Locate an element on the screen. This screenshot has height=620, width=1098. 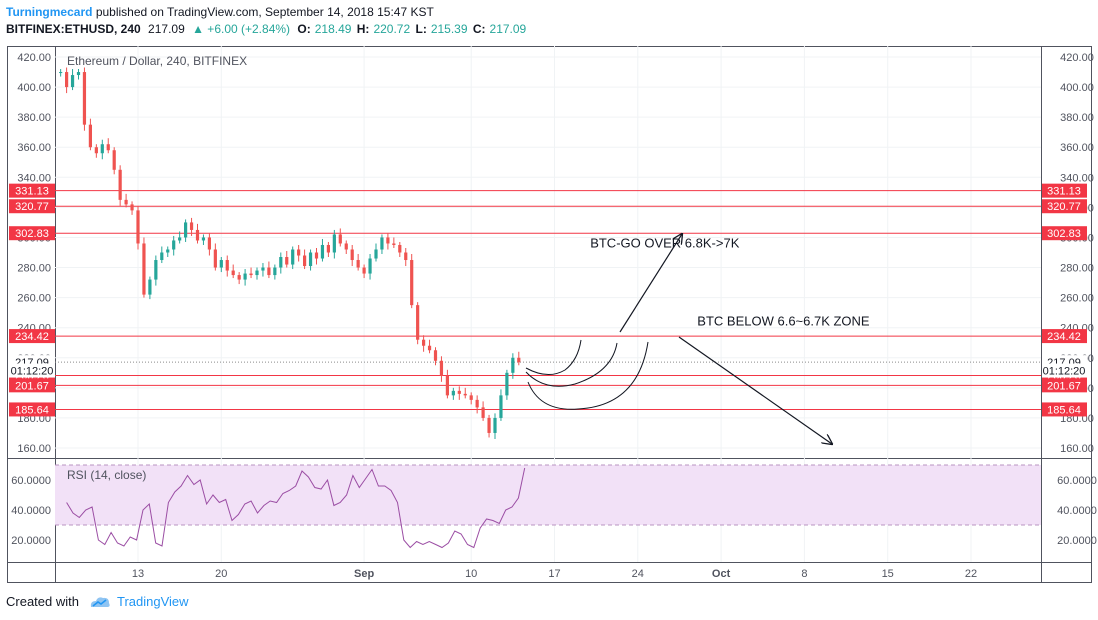
down-arrow is located at coordinates (755, 390).